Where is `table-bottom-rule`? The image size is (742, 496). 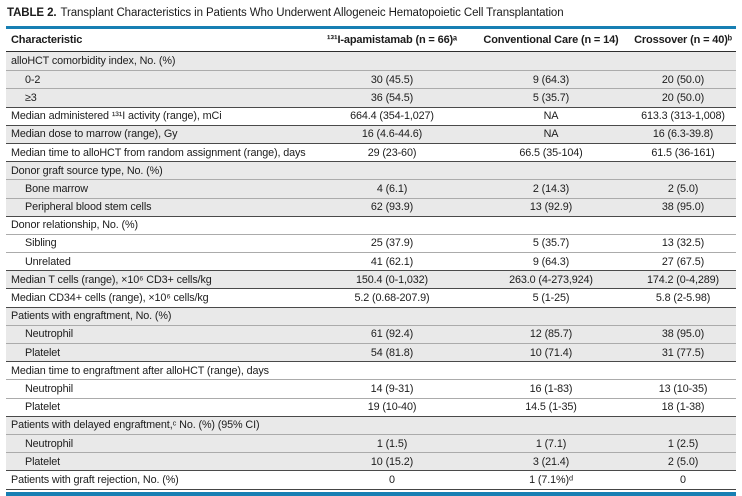
table-bottom-rule is located at coordinates (371, 493).